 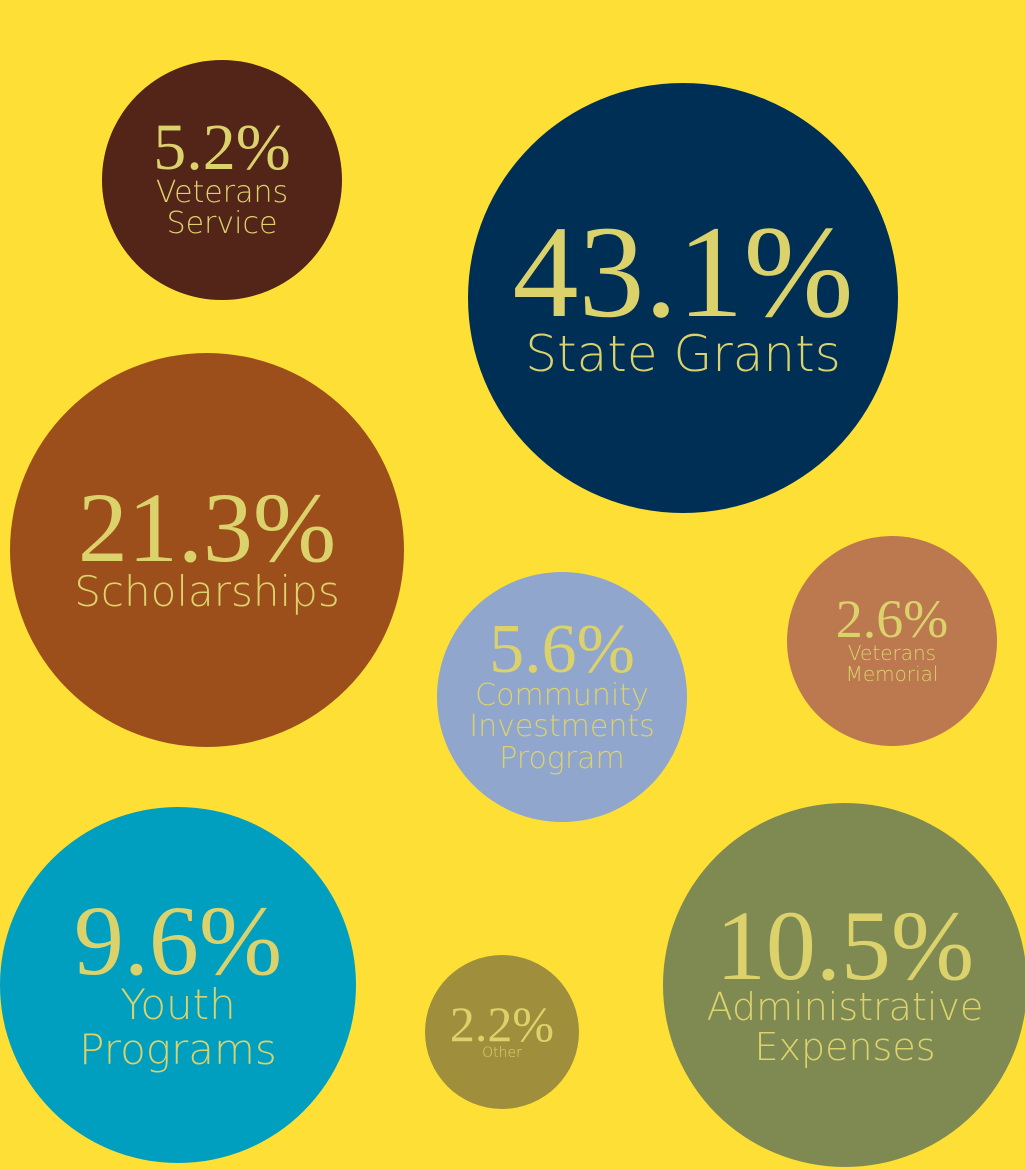 I want to click on value-label: 9.6%, so click(x=178, y=941).